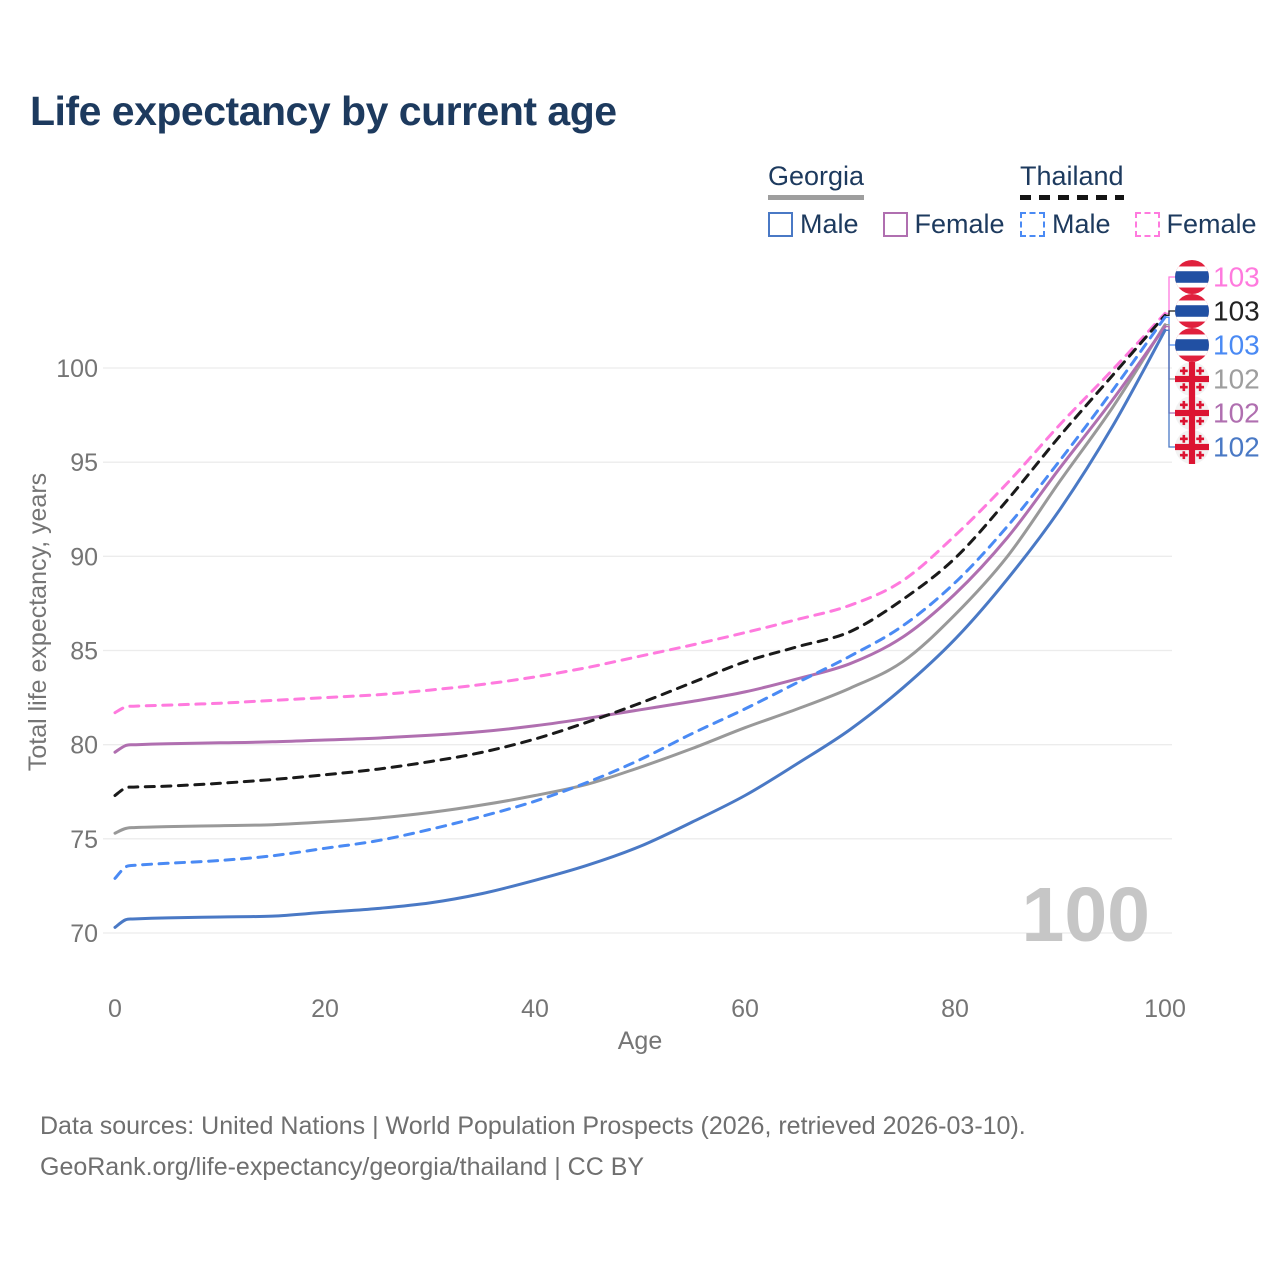  What do you see at coordinates (1165, 1009) in the screenshot?
I see `x-tick-label: 100` at bounding box center [1165, 1009].